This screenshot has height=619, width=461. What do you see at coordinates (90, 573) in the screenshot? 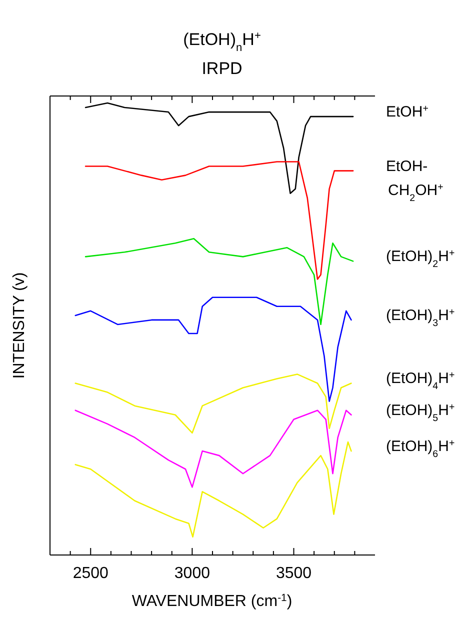
I see `x-tick-label: 2500` at bounding box center [90, 573].